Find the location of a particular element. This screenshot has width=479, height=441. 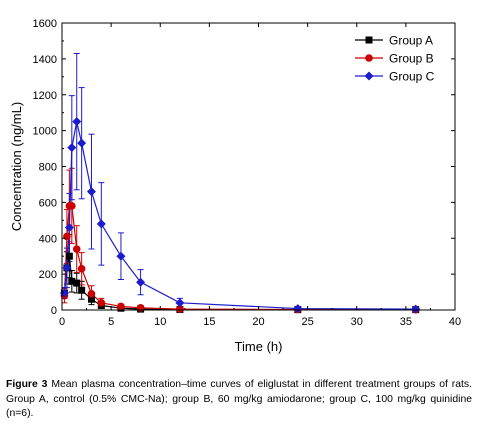

legend-label-group-a: Group A is located at coordinates (411, 41).